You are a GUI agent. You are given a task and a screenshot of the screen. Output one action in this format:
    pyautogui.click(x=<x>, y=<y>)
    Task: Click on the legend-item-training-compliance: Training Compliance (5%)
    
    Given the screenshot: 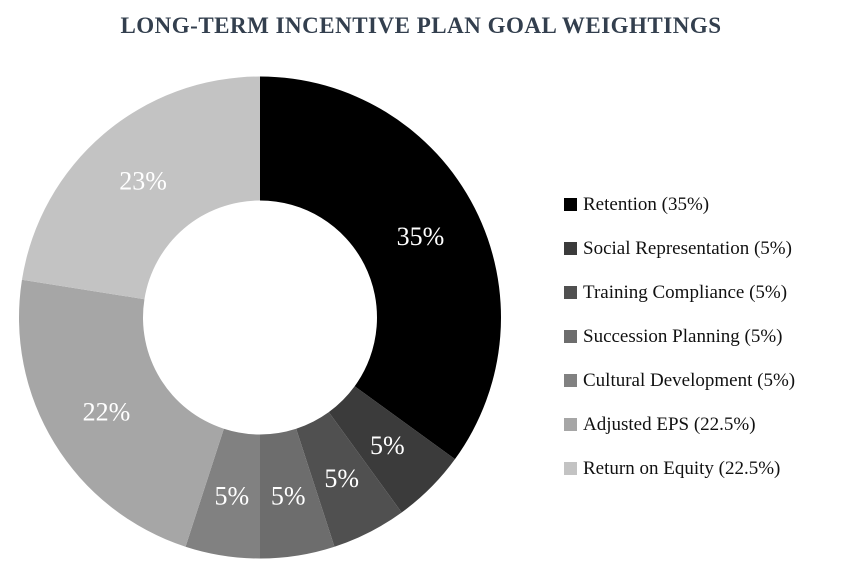 What is the action you would take?
    pyautogui.click(x=679, y=292)
    